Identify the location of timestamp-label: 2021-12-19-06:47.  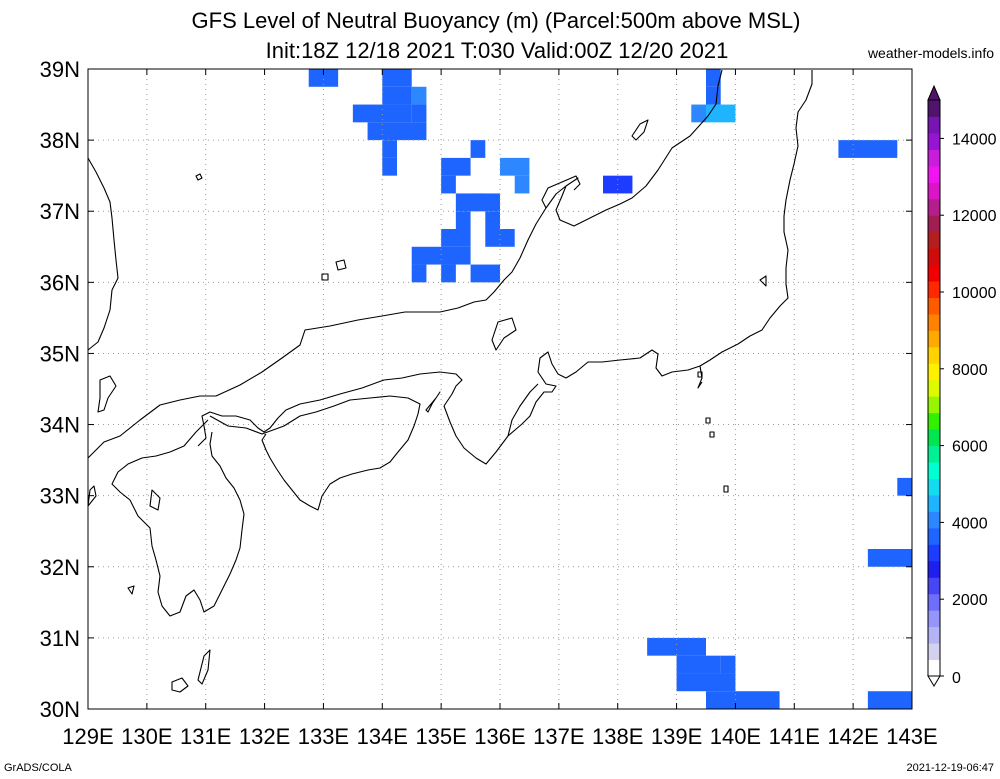
(950, 768).